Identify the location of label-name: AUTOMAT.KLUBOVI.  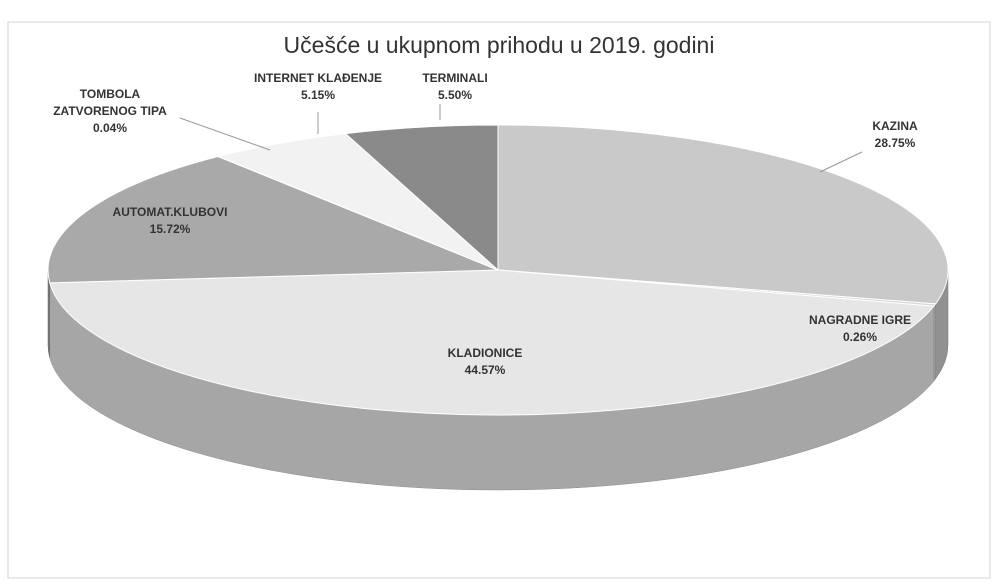
(170, 212).